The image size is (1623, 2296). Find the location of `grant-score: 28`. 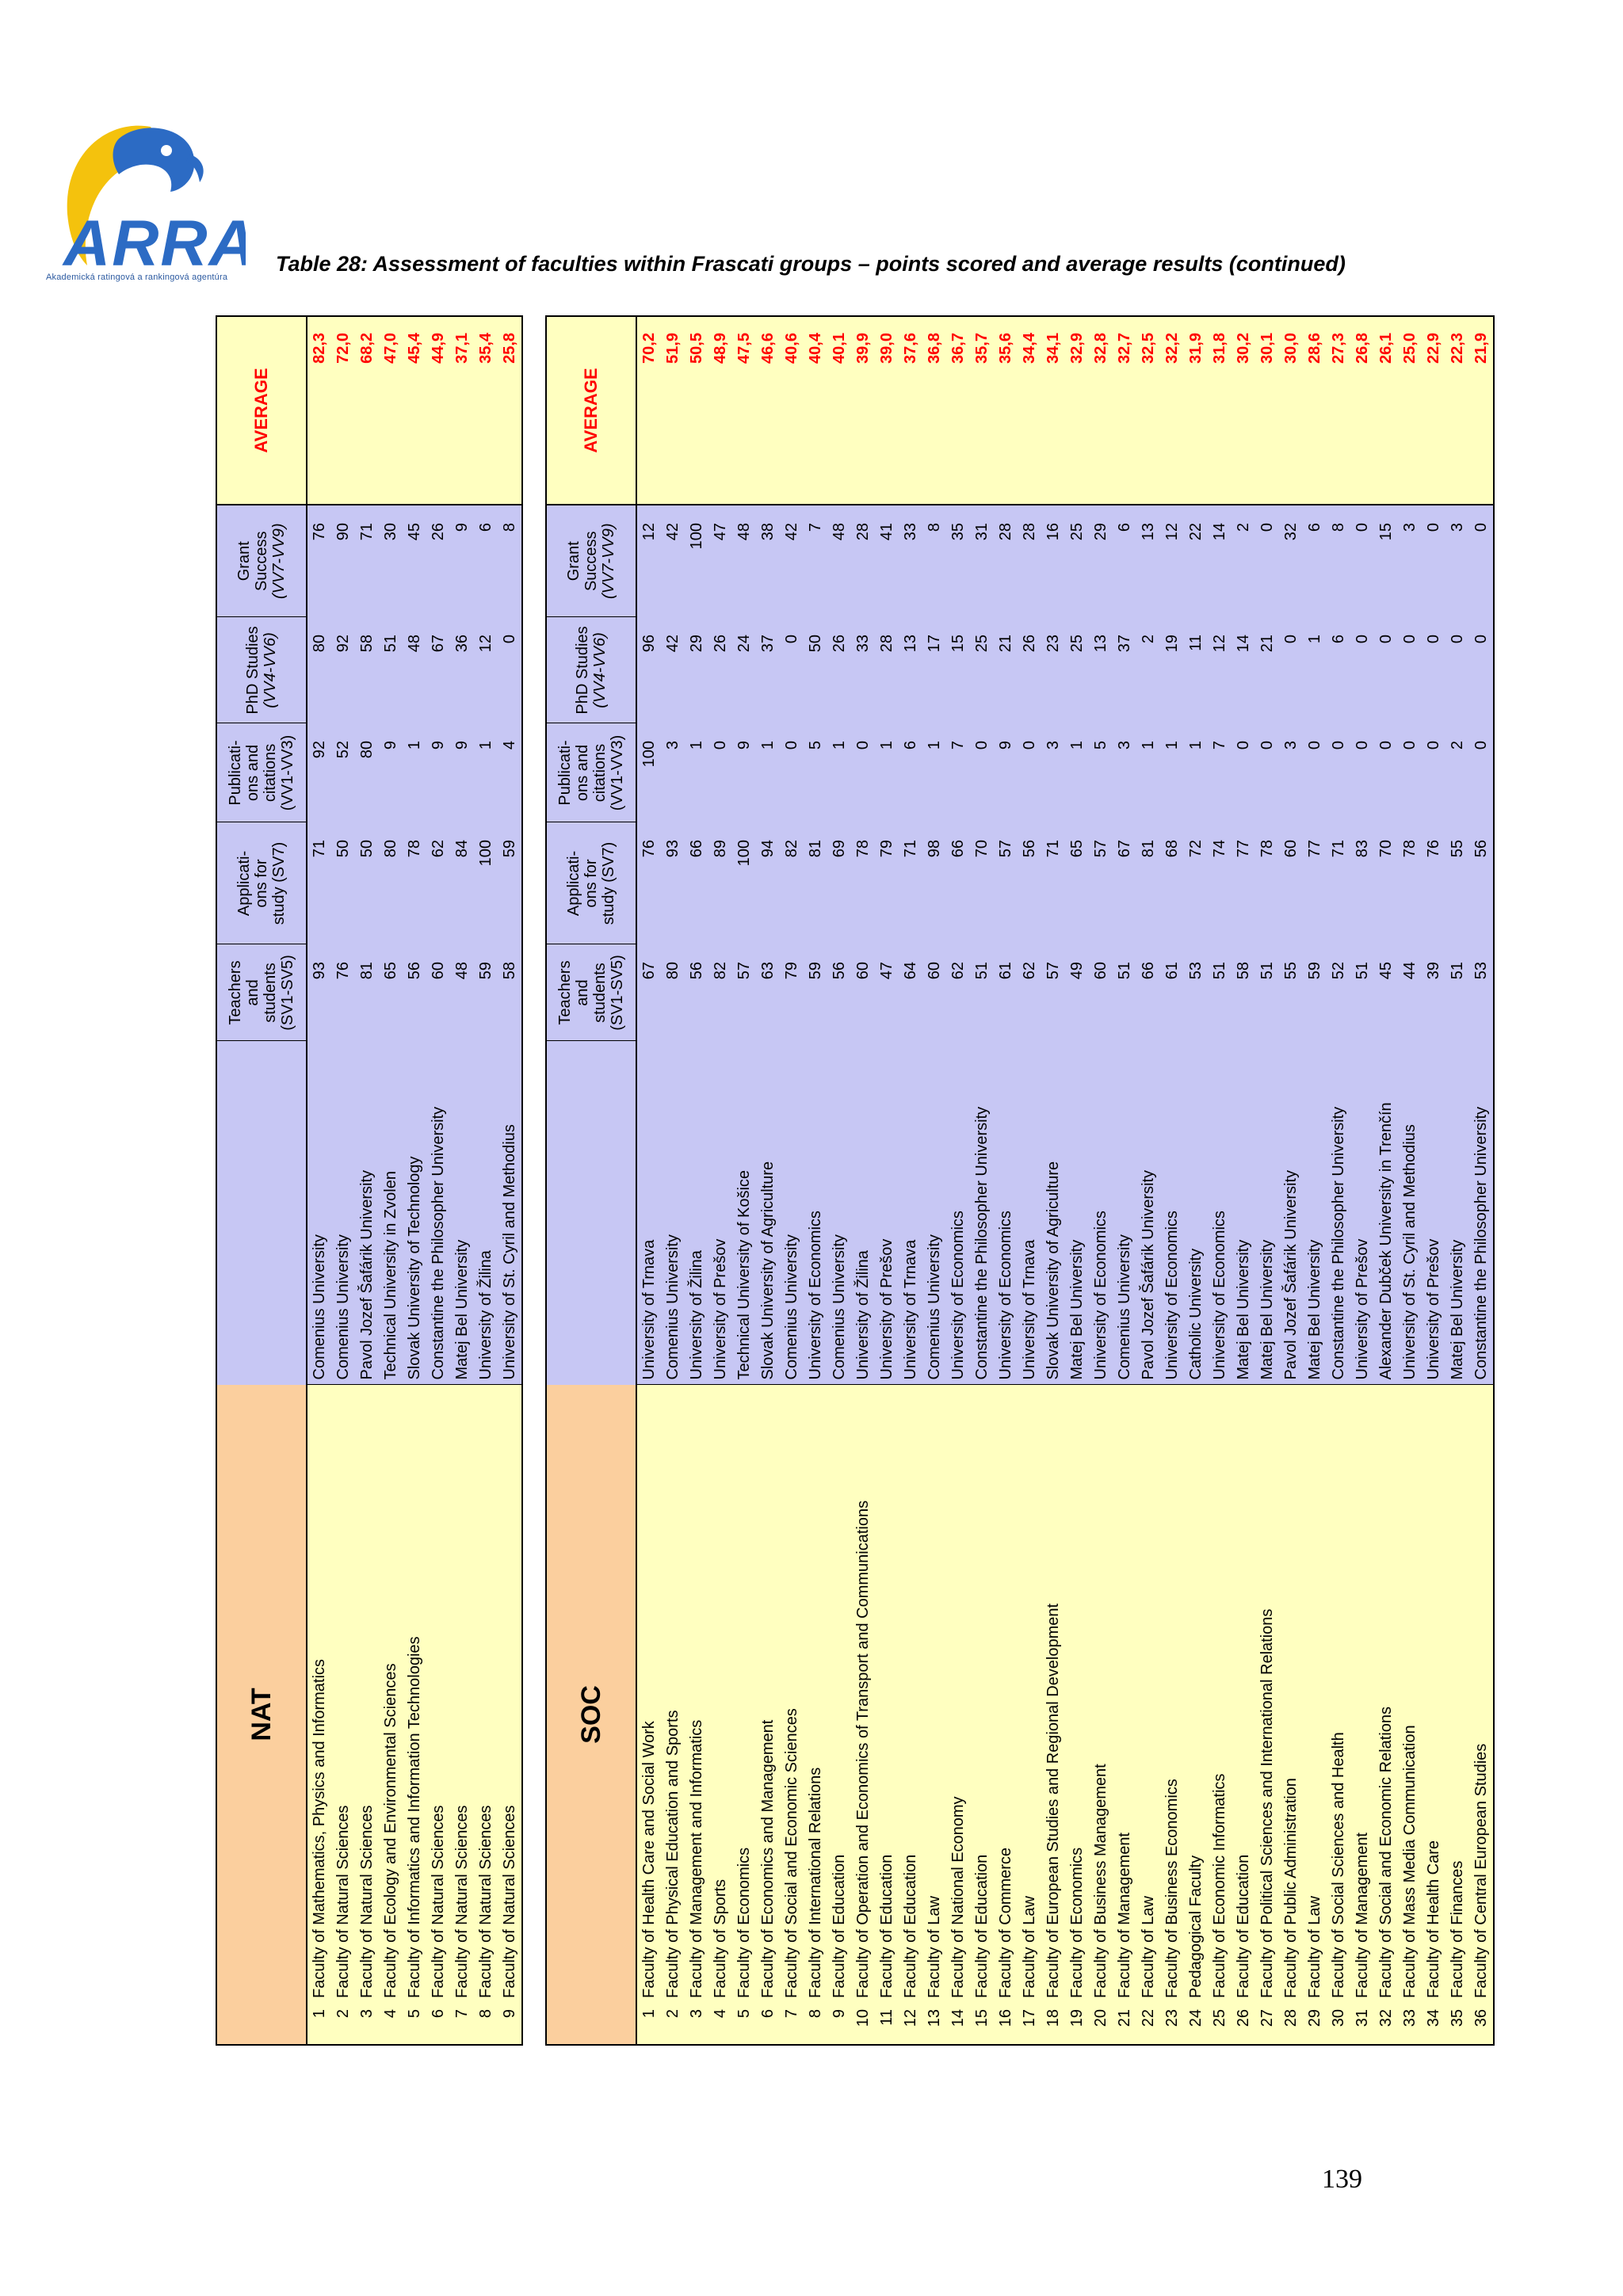

grant-score: 28 is located at coordinates (863, 561).